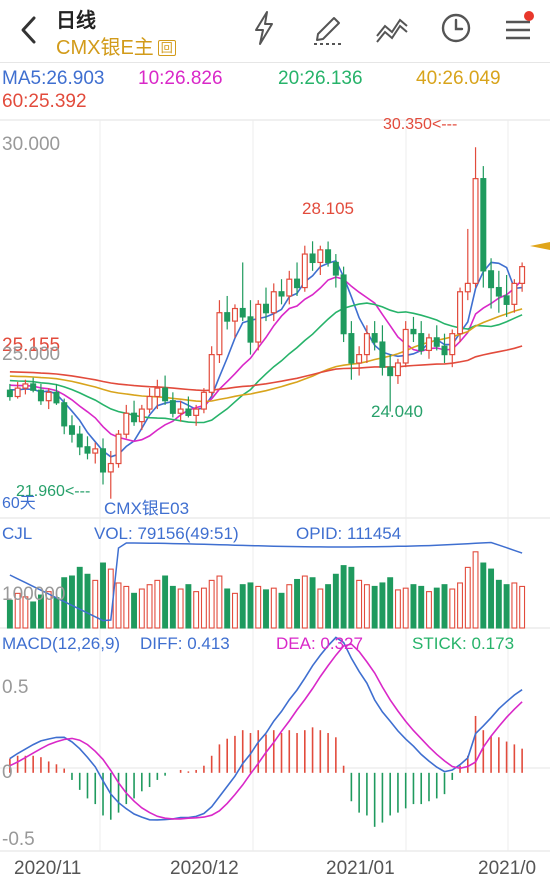 This screenshot has width=550, height=883. What do you see at coordinates (518, 28) in the screenshot?
I see `menu-icon` at bounding box center [518, 28].